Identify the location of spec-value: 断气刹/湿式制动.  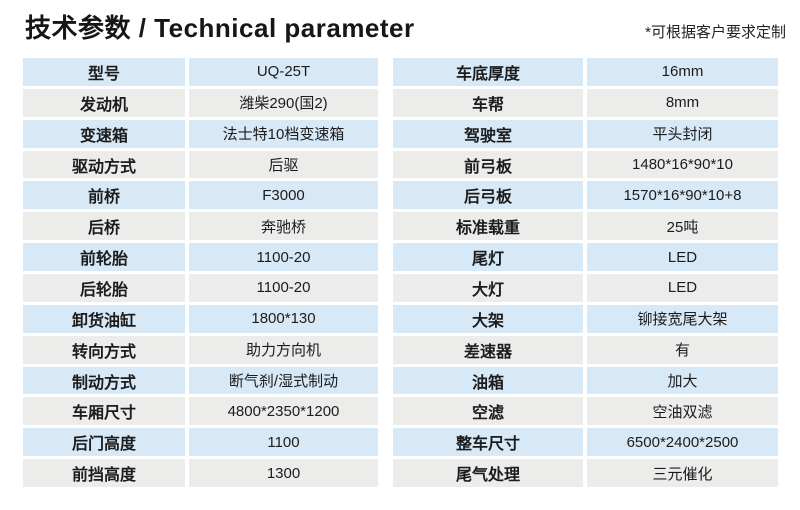
(283, 380).